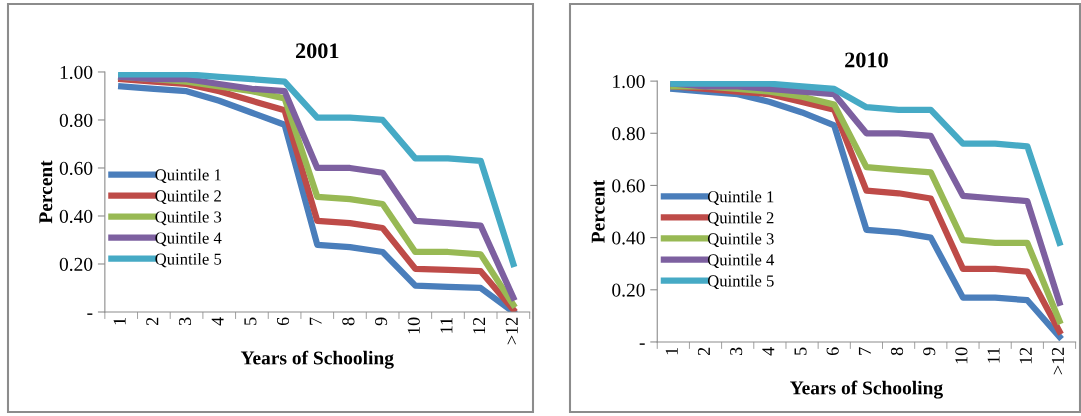 Image resolution: width=1081 pixels, height=416 pixels. Describe the element at coordinates (866, 60) in the screenshot. I see `chart-title: 2010` at that location.